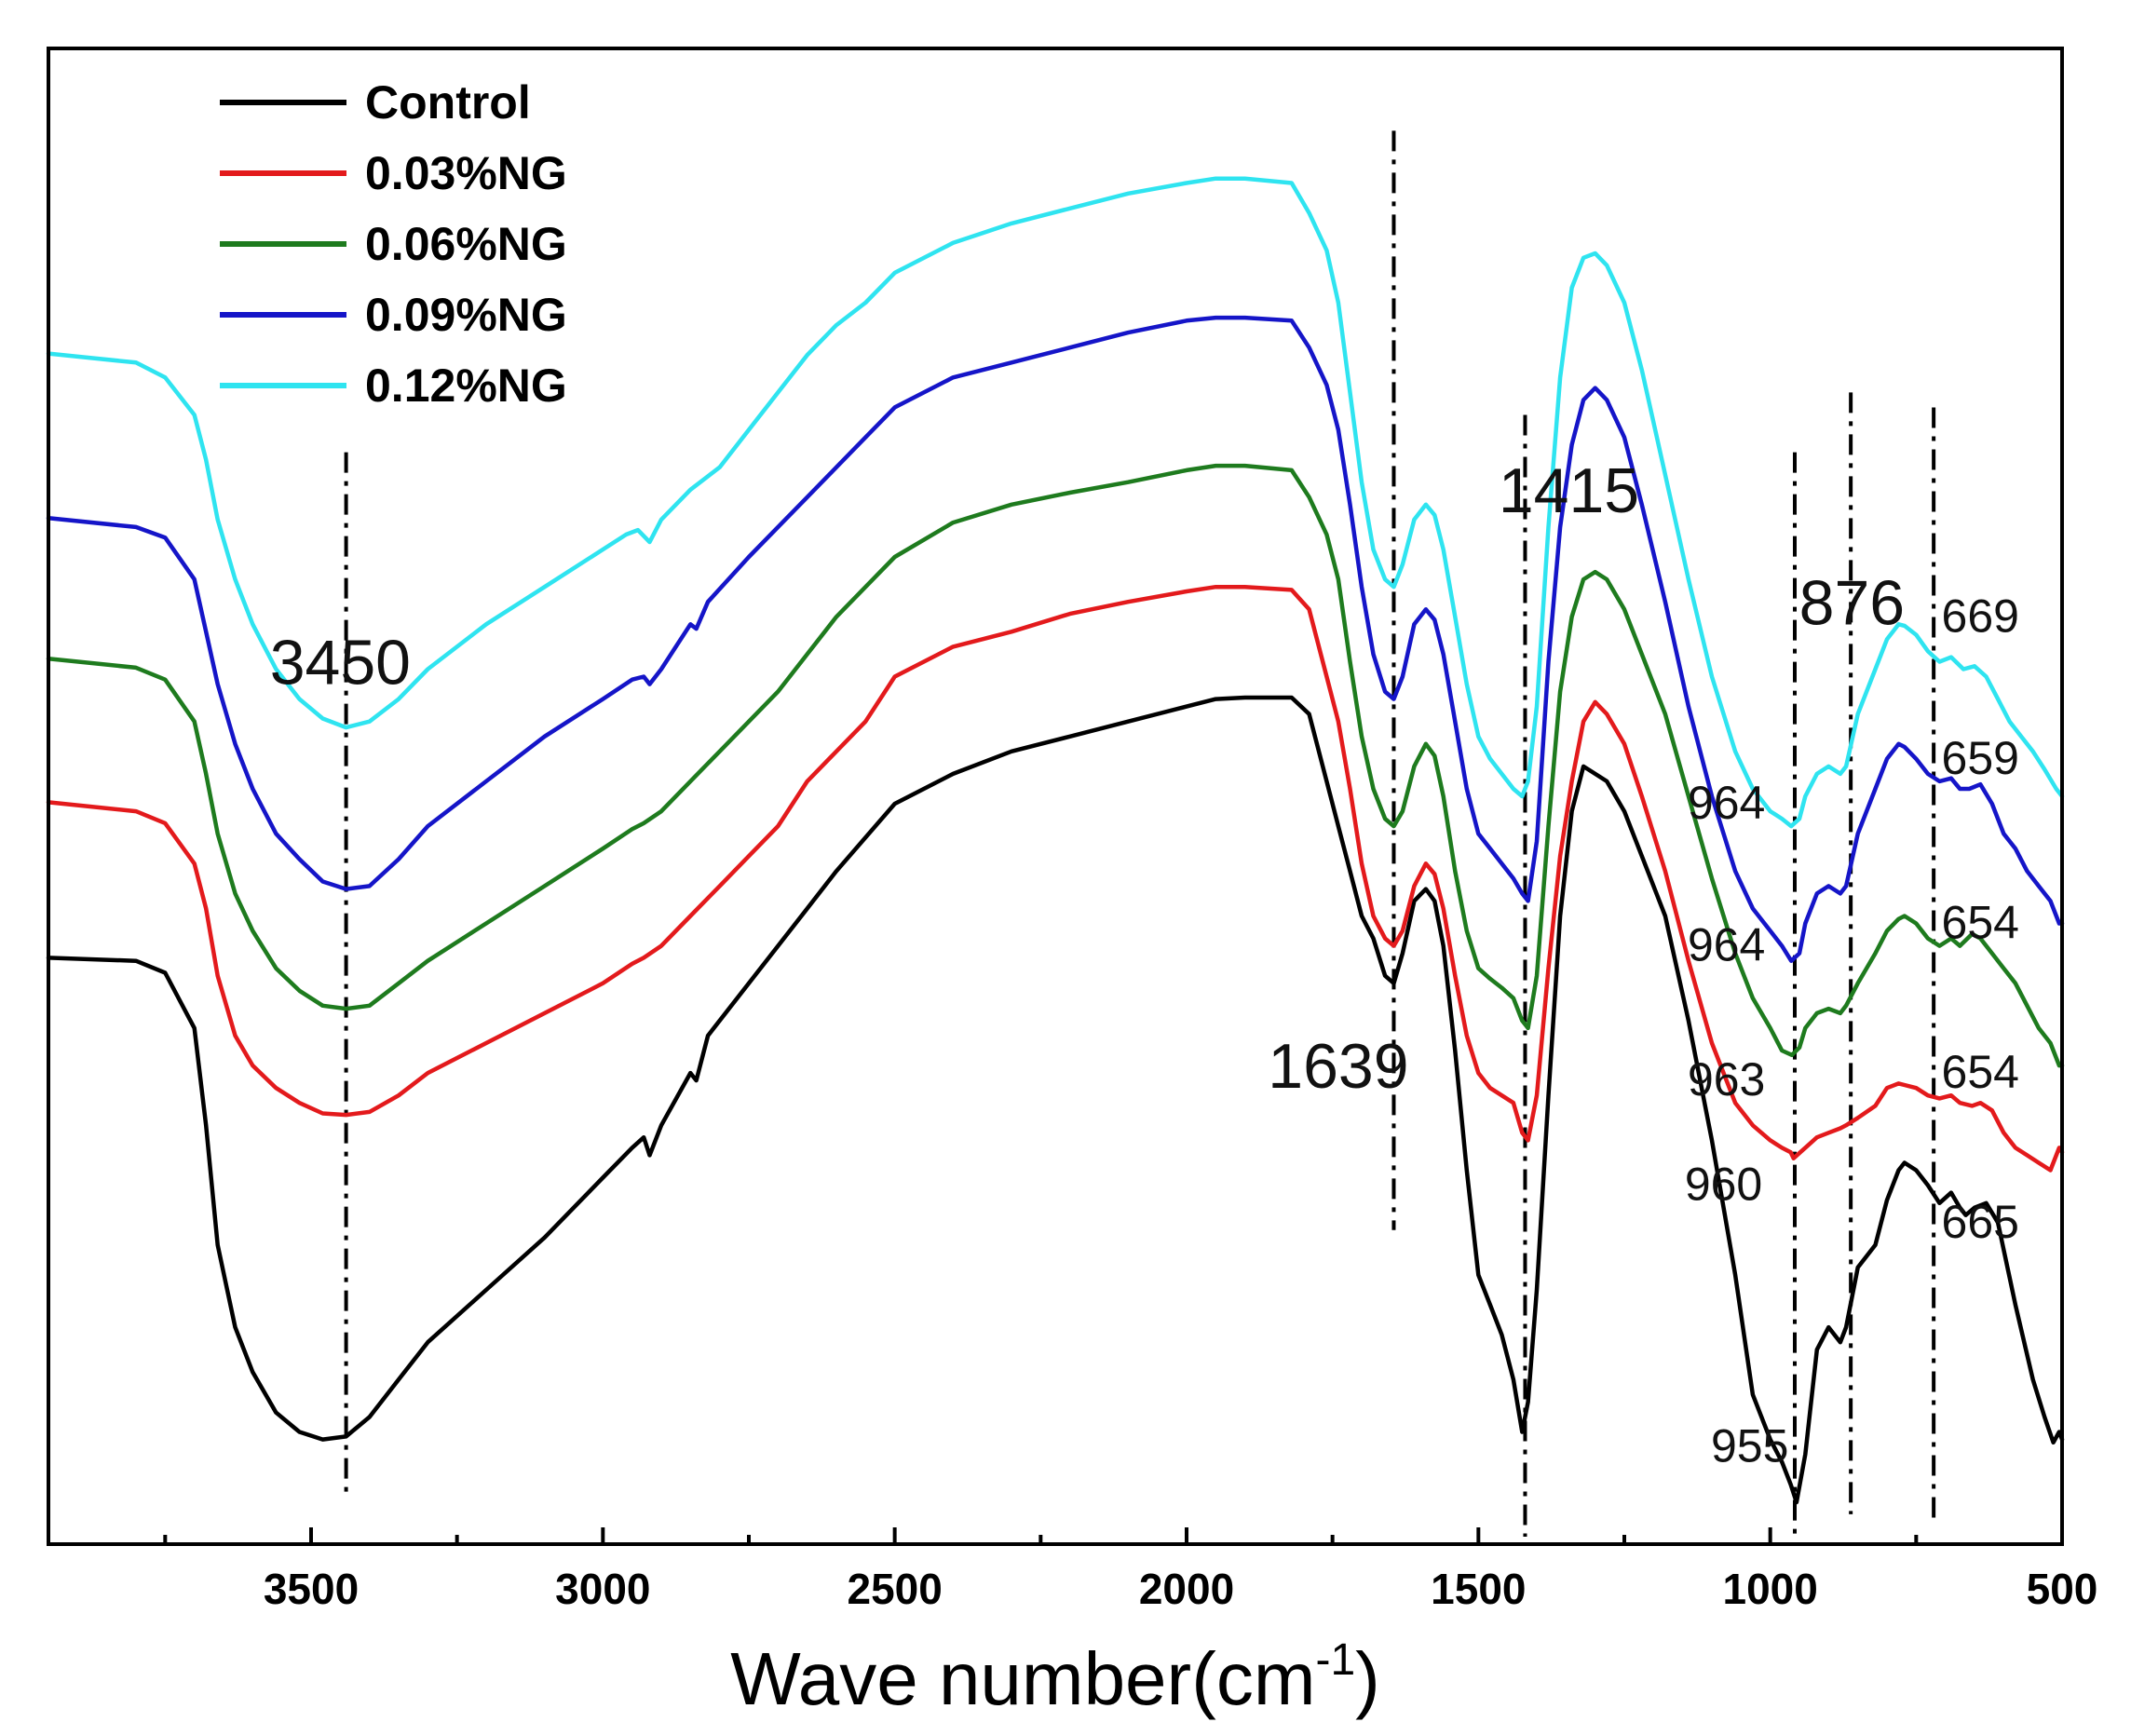  I want to click on x-axis-title-main: Wave number(cm, so click(1022, 1678).